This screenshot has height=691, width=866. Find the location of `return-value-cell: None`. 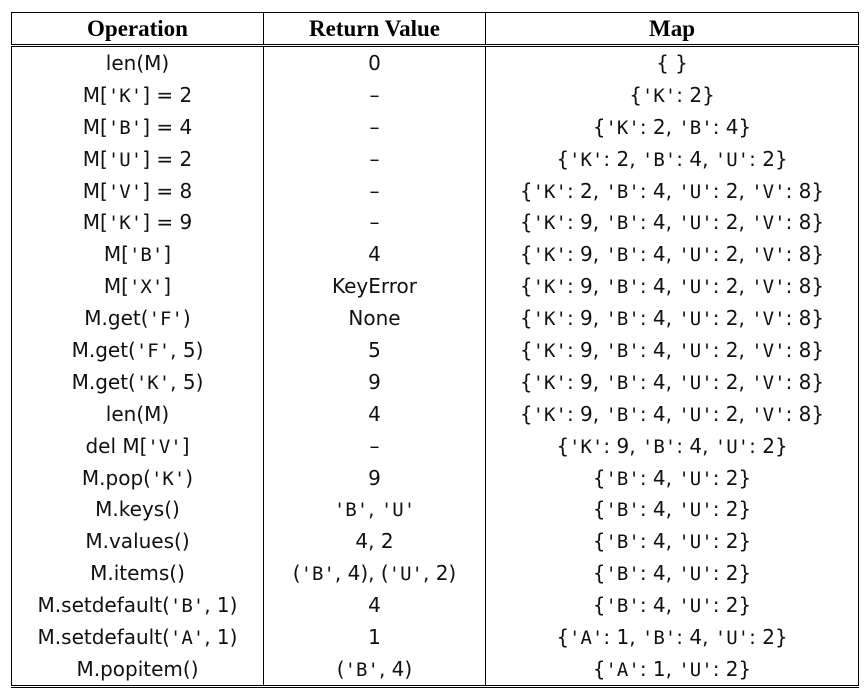

return-value-cell: None is located at coordinates (374, 318).